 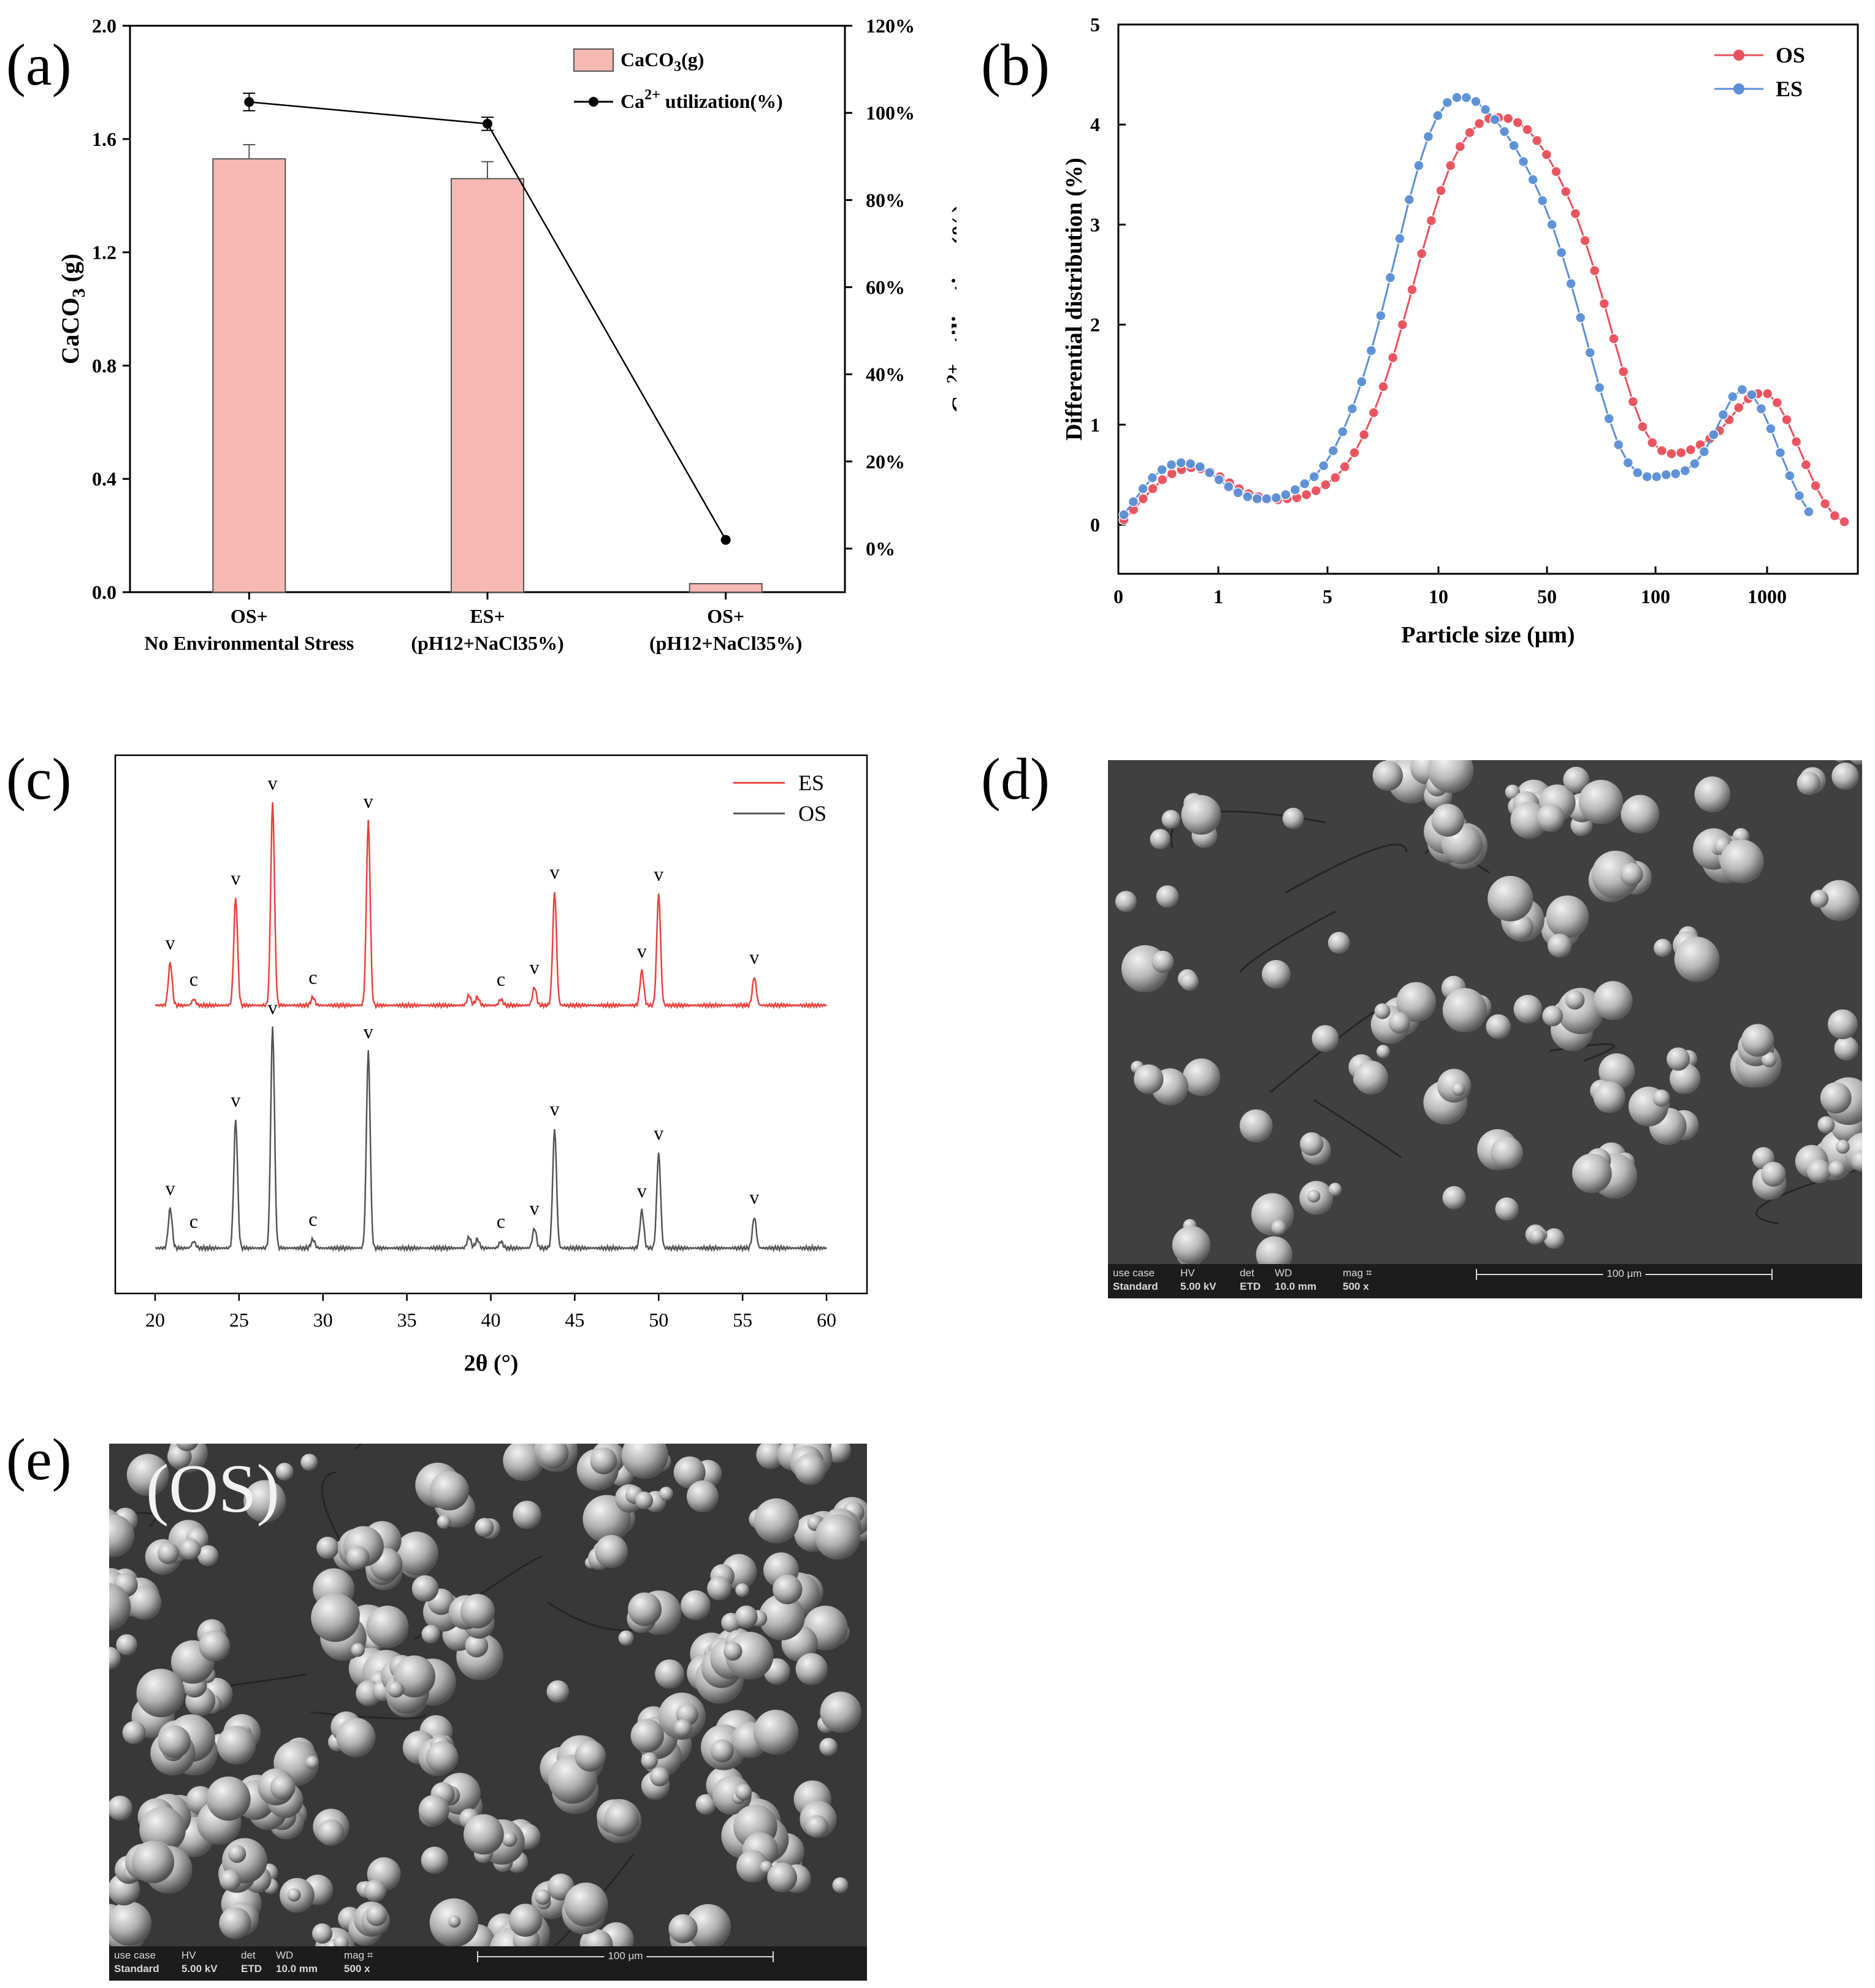 What do you see at coordinates (1187, 1273) in the screenshot?
I see `sem-d-hv-head: HV` at bounding box center [1187, 1273].